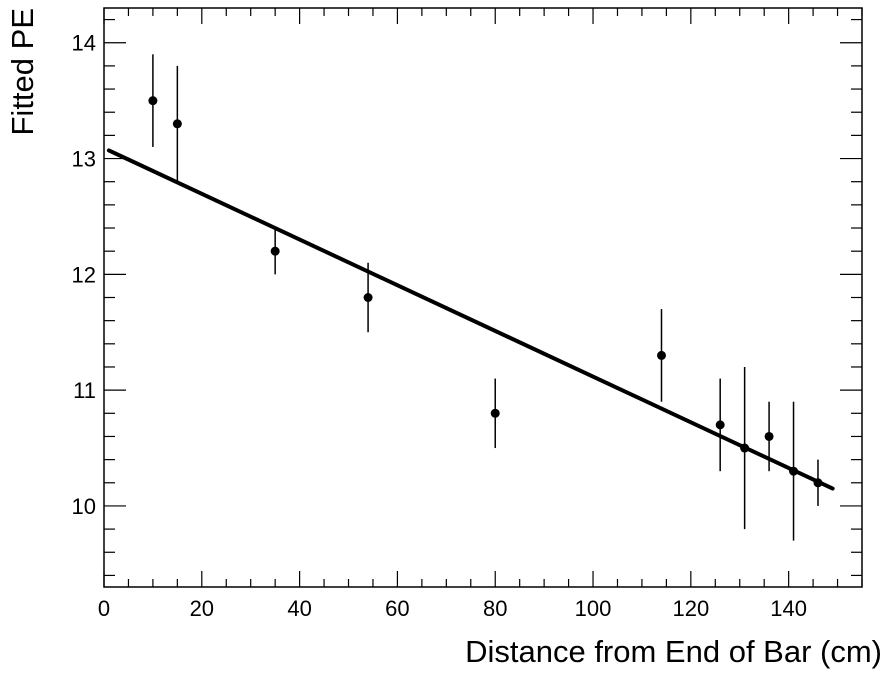 This screenshot has width=890, height=678. I want to click on y-axis-title: Fitted PE, so click(22, 72).